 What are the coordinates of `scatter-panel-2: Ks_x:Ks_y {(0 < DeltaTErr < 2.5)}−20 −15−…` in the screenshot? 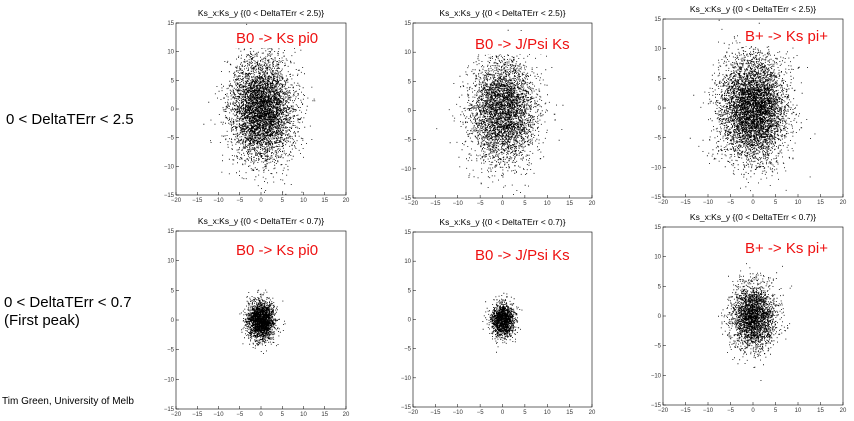 It's located at (498, 107).